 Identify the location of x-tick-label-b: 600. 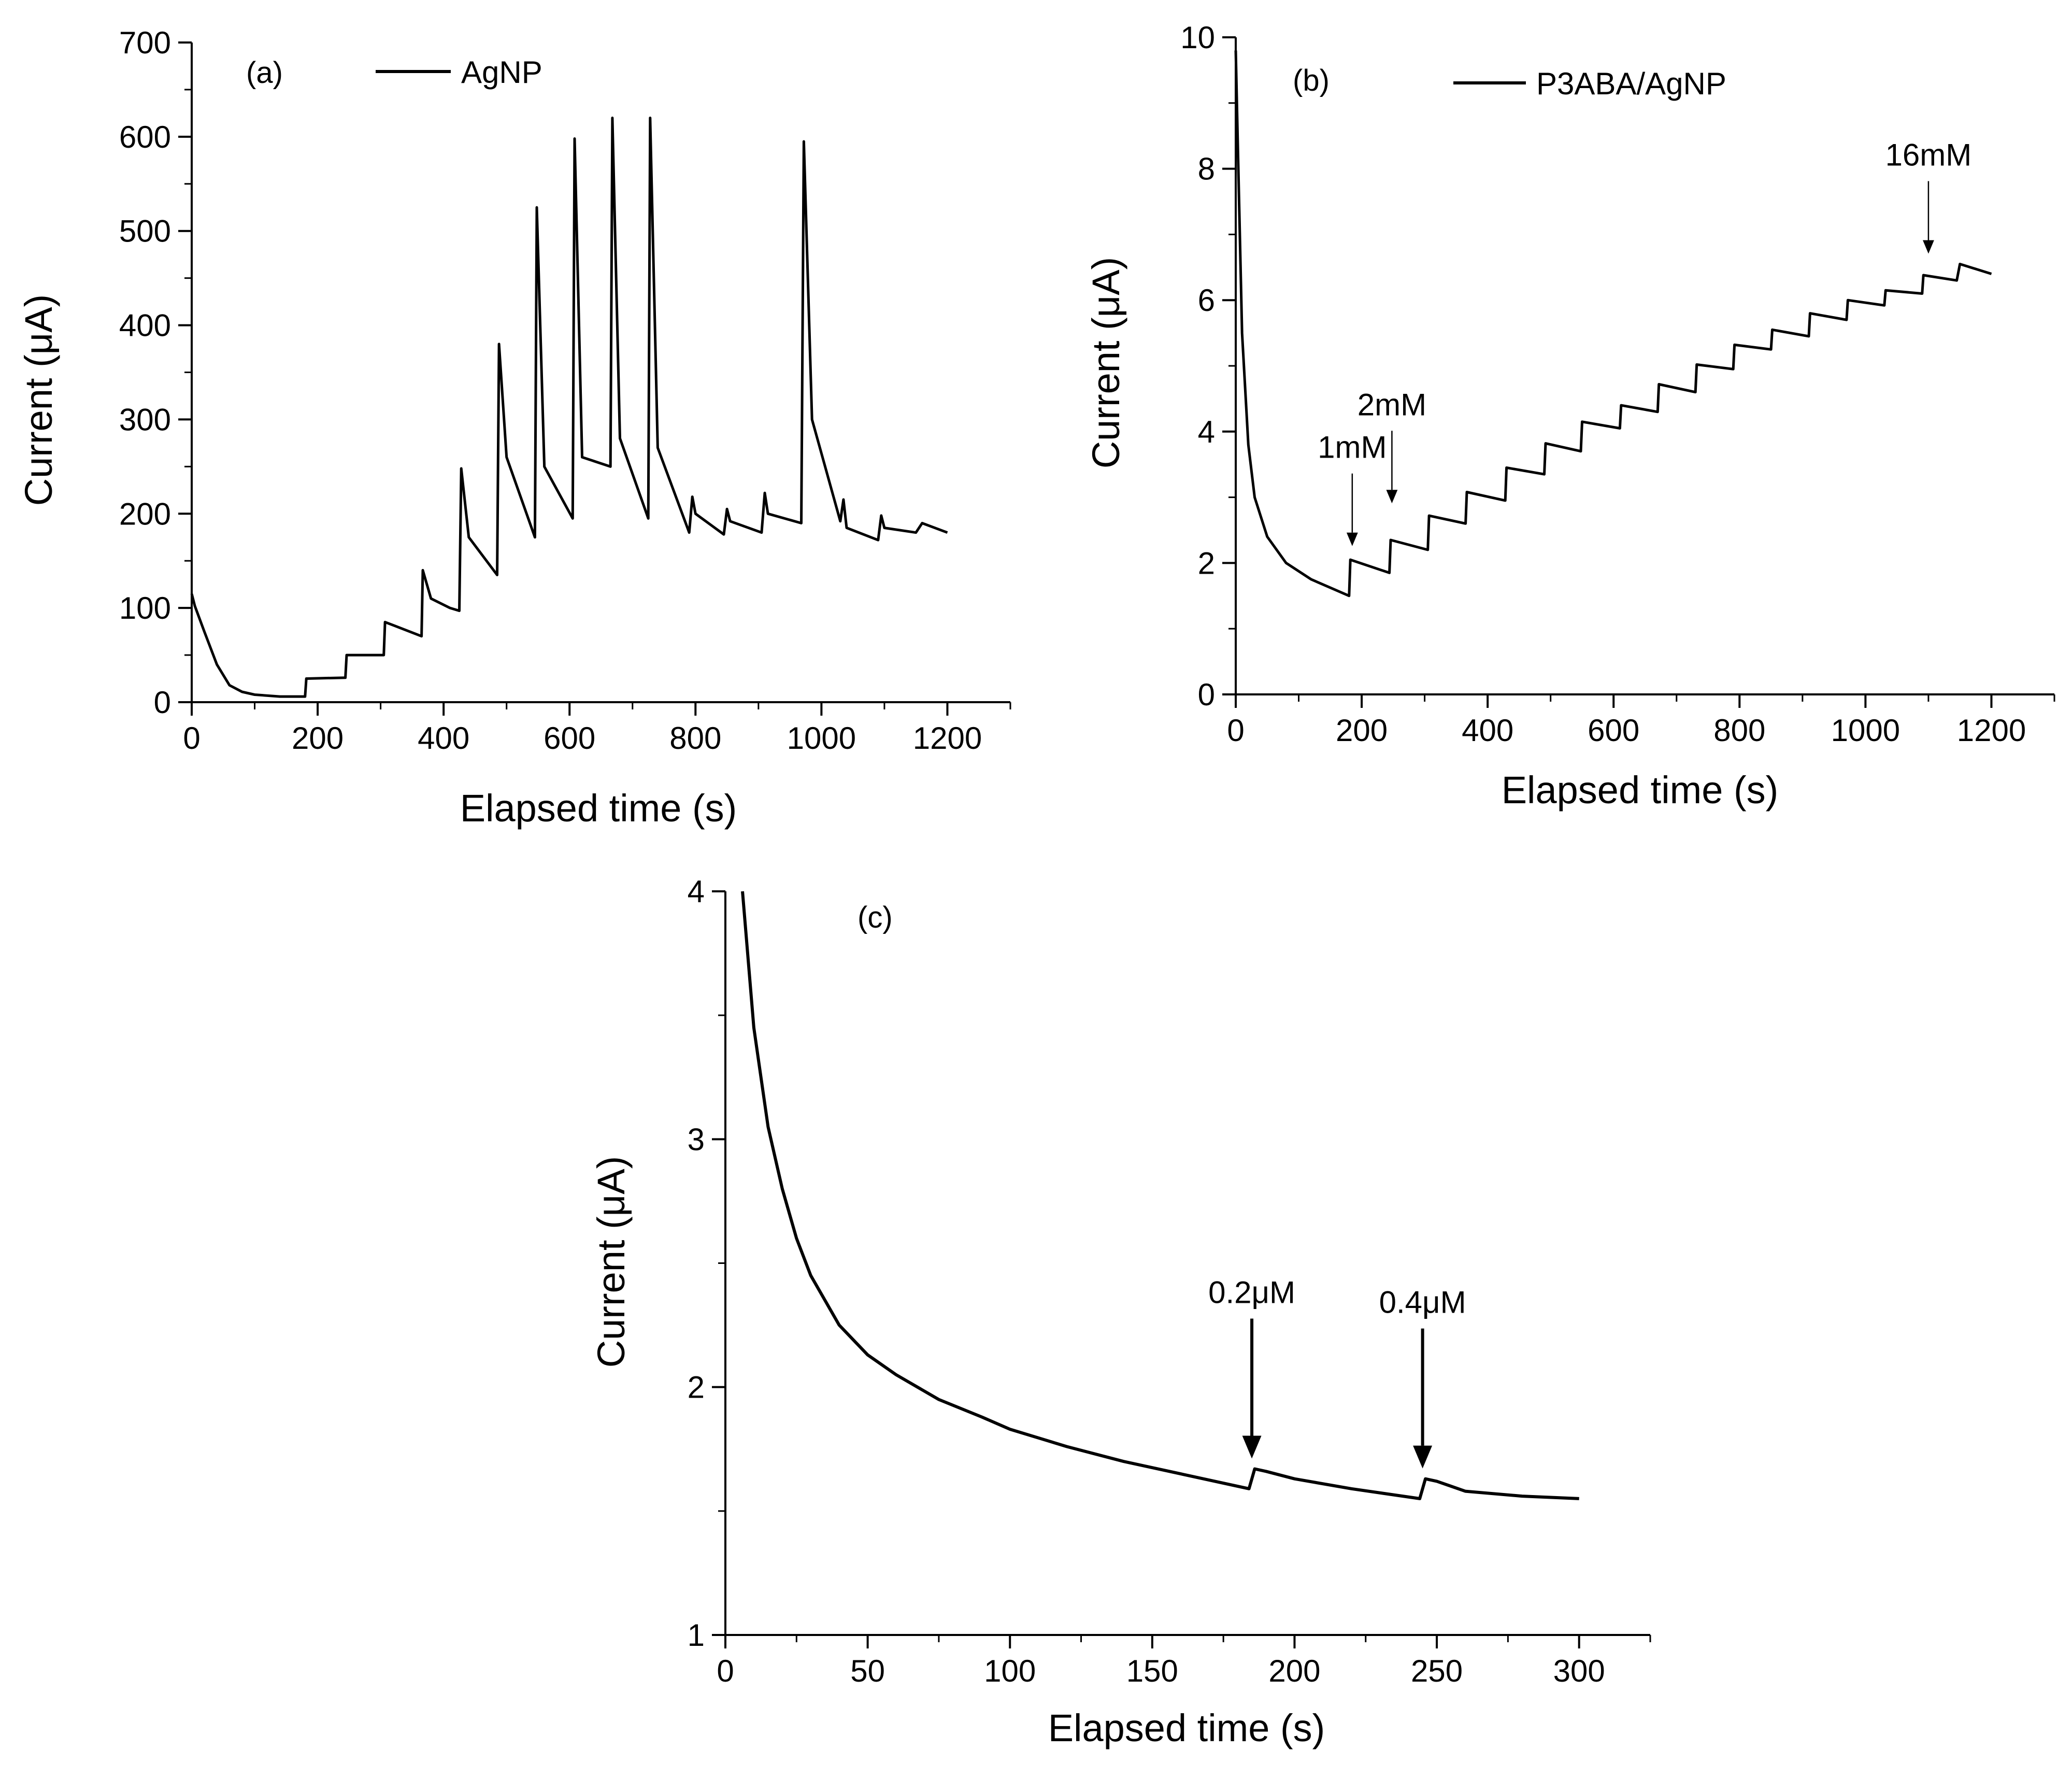
(1613, 731).